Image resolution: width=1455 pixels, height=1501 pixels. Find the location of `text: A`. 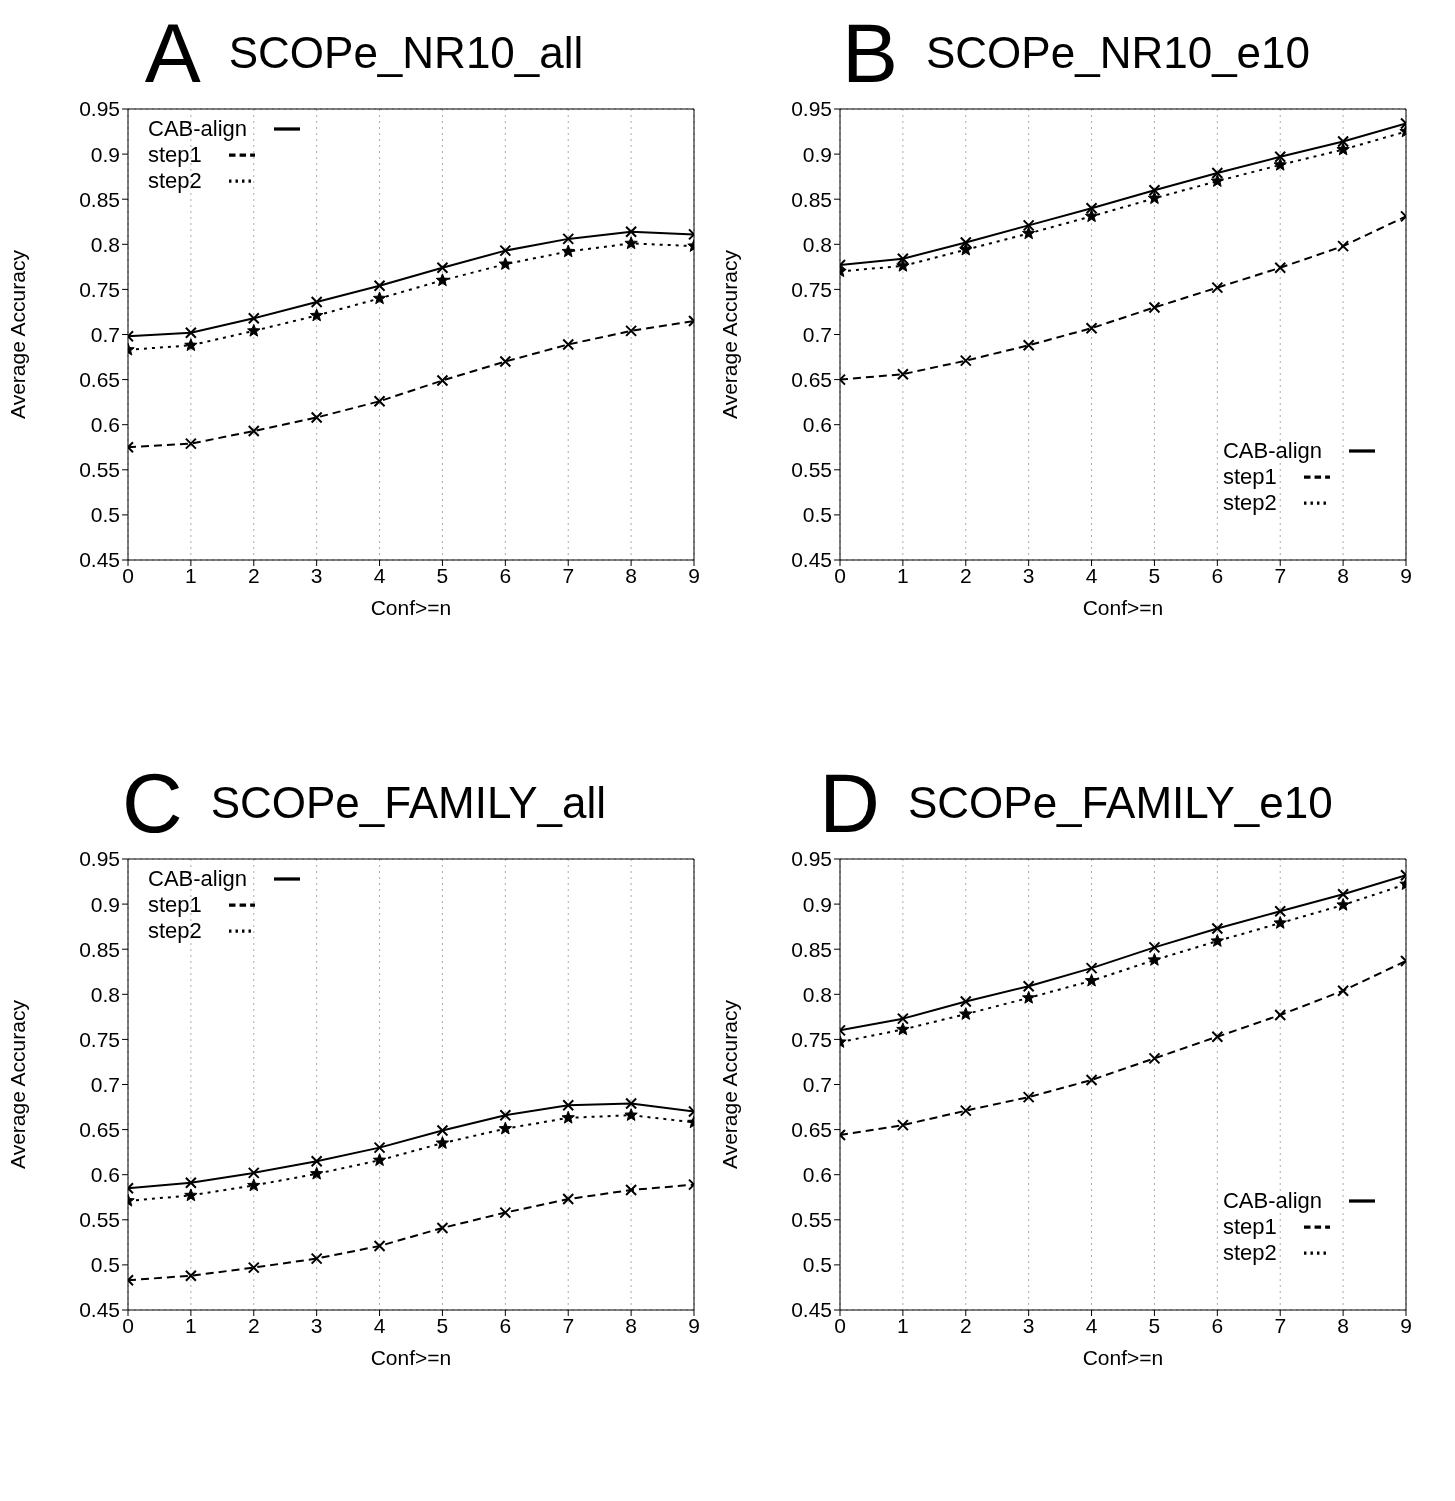

text: A is located at coordinates (172, 53).